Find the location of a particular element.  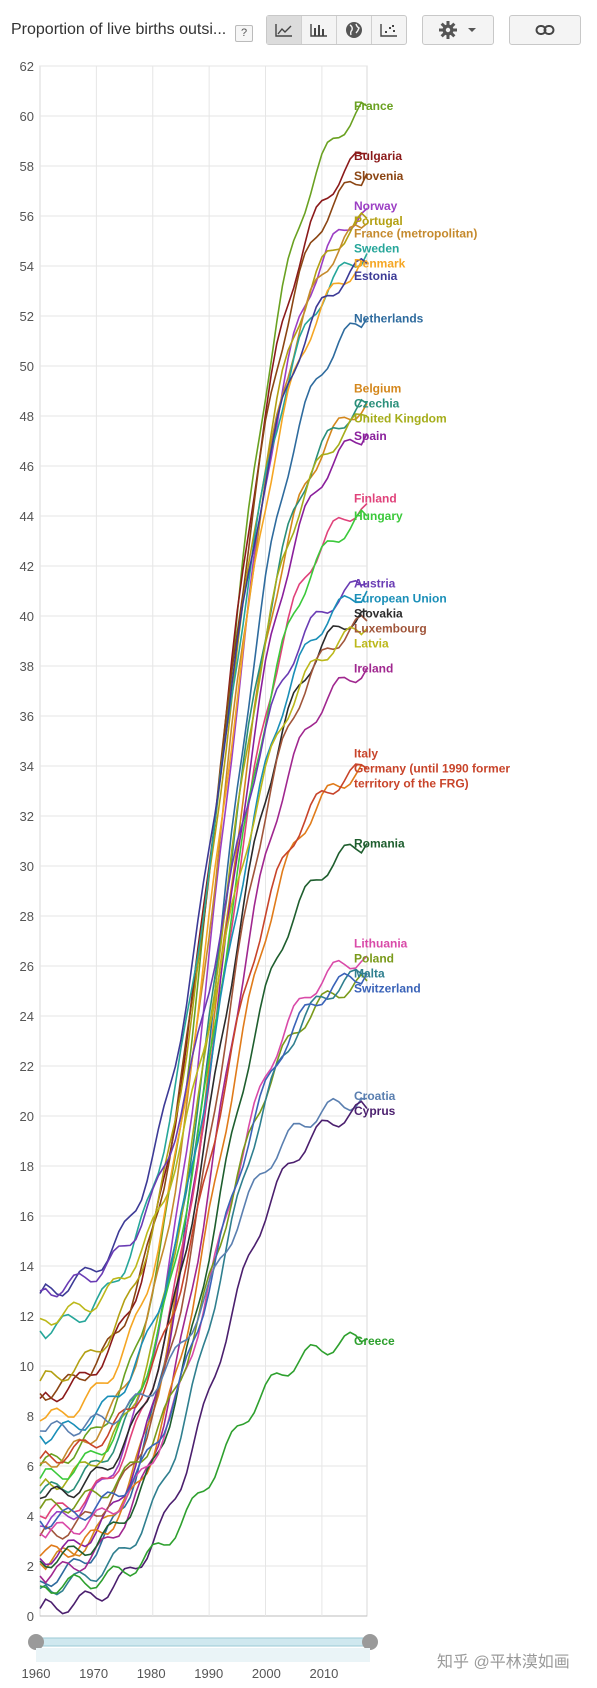

scatter-button is located at coordinates (389, 30).